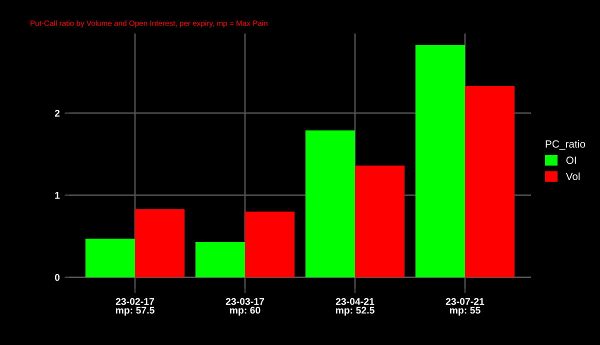 The height and width of the screenshot is (345, 600). Describe the element at coordinates (566, 145) in the screenshot. I see `legend-title: PC_ratio` at that location.